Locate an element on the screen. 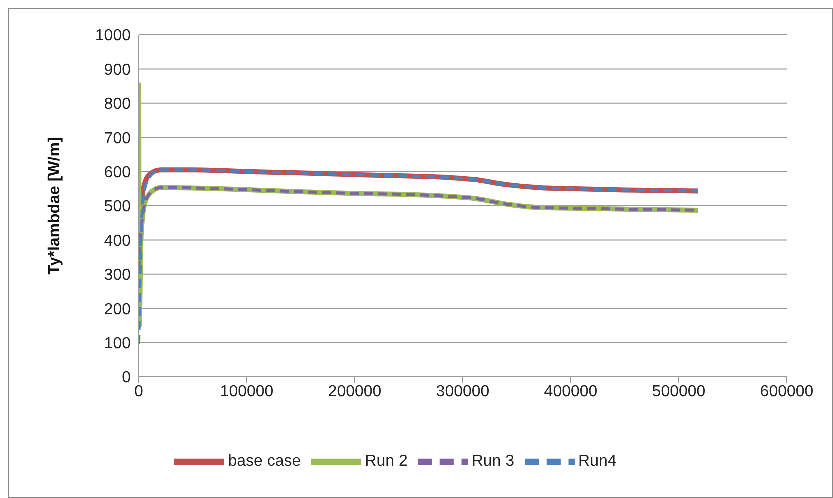  legend-label: Run 2 is located at coordinates (386, 461).